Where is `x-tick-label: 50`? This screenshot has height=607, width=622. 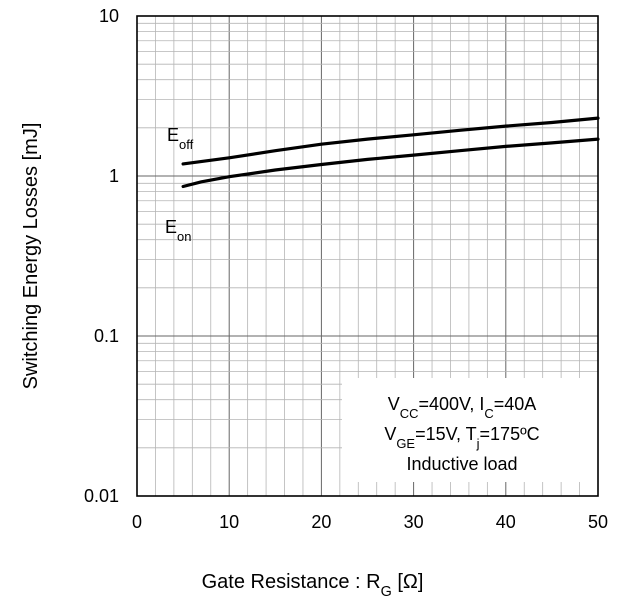
x-tick-label: 50 is located at coordinates (598, 522).